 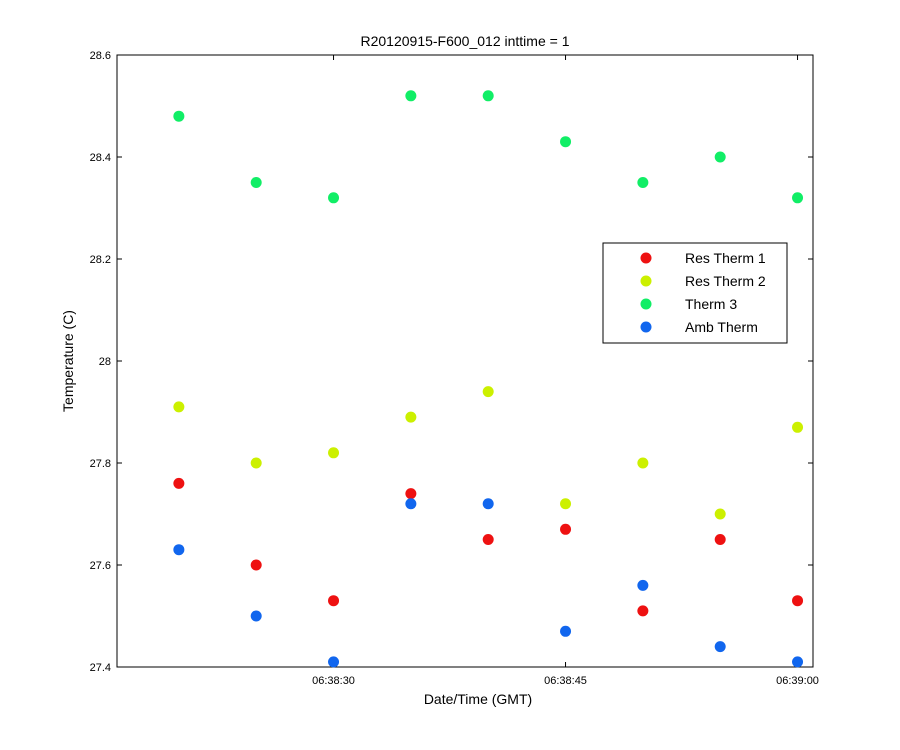 What do you see at coordinates (725, 258) in the screenshot?
I see `legend-label: Res Therm 1` at bounding box center [725, 258].